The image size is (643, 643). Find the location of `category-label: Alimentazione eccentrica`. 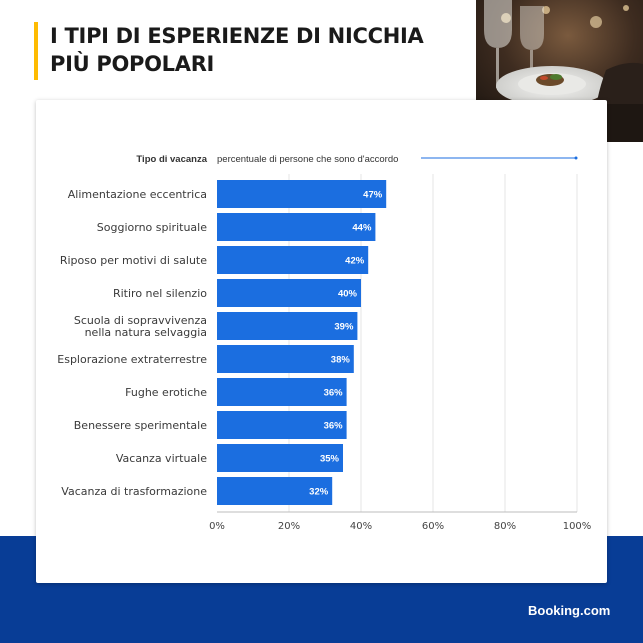

category-label: Alimentazione eccentrica is located at coordinates (137, 194).